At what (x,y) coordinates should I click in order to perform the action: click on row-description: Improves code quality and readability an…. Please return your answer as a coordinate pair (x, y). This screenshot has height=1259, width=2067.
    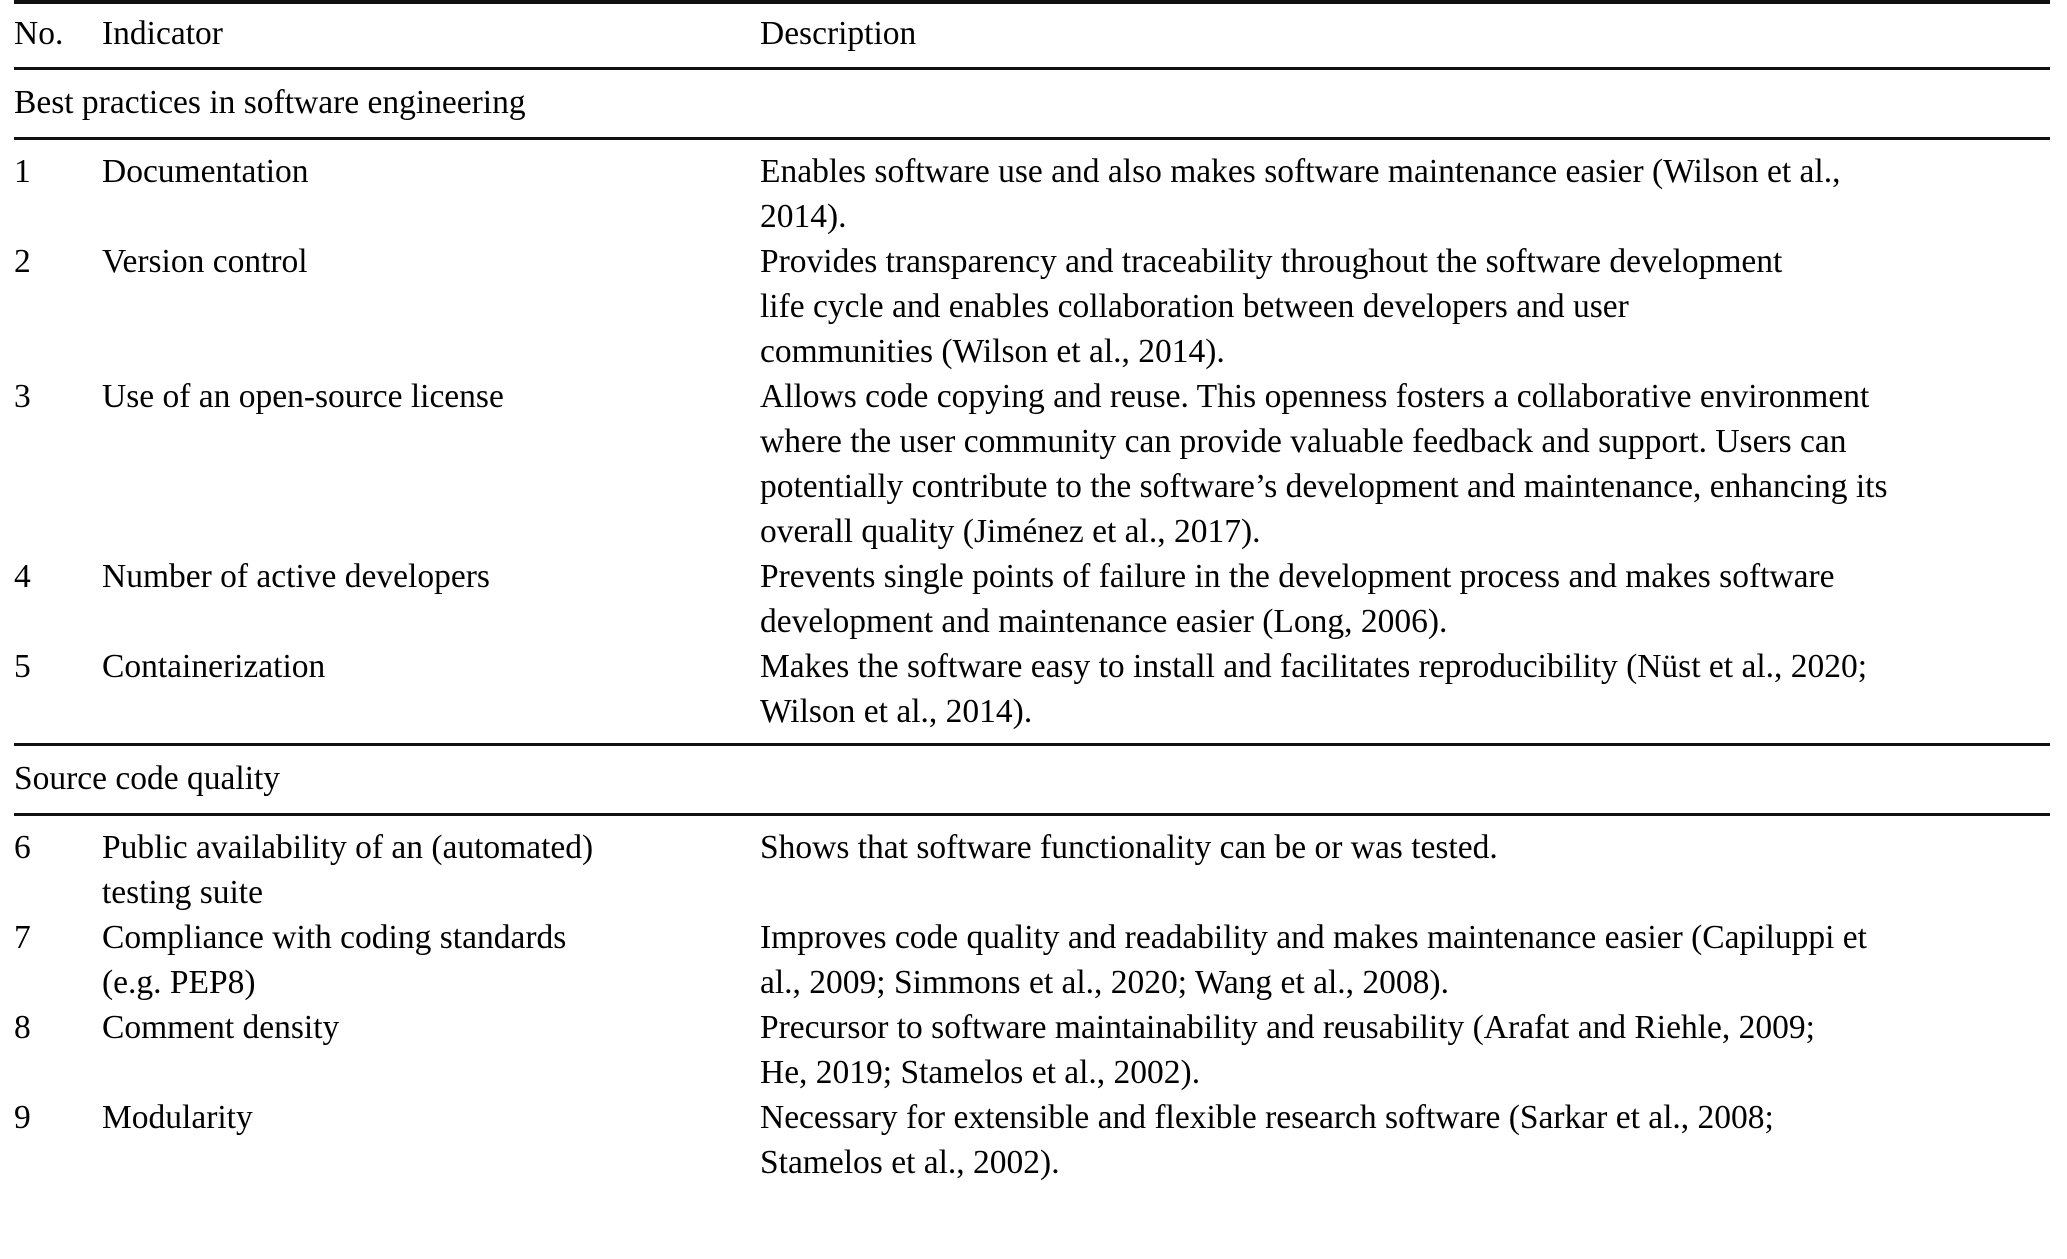
    Looking at the image, I should click on (1405, 960).